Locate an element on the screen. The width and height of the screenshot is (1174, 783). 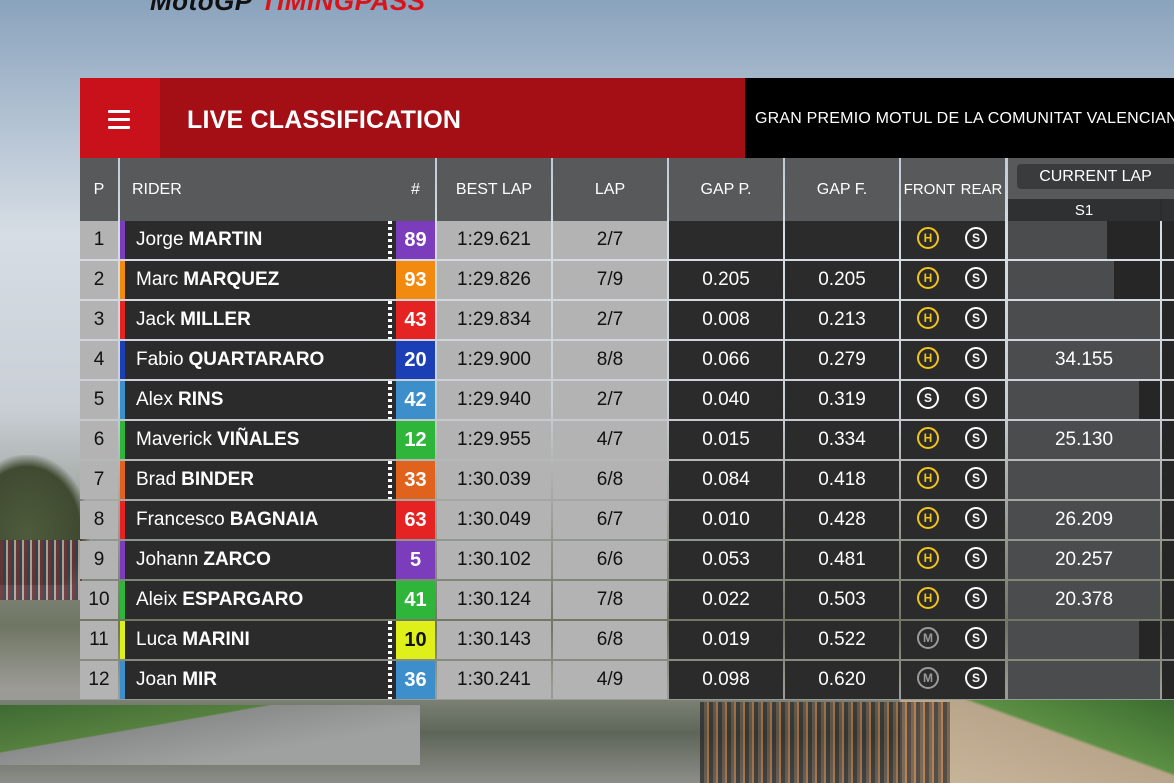
col-header-position: P is located at coordinates (99, 189).